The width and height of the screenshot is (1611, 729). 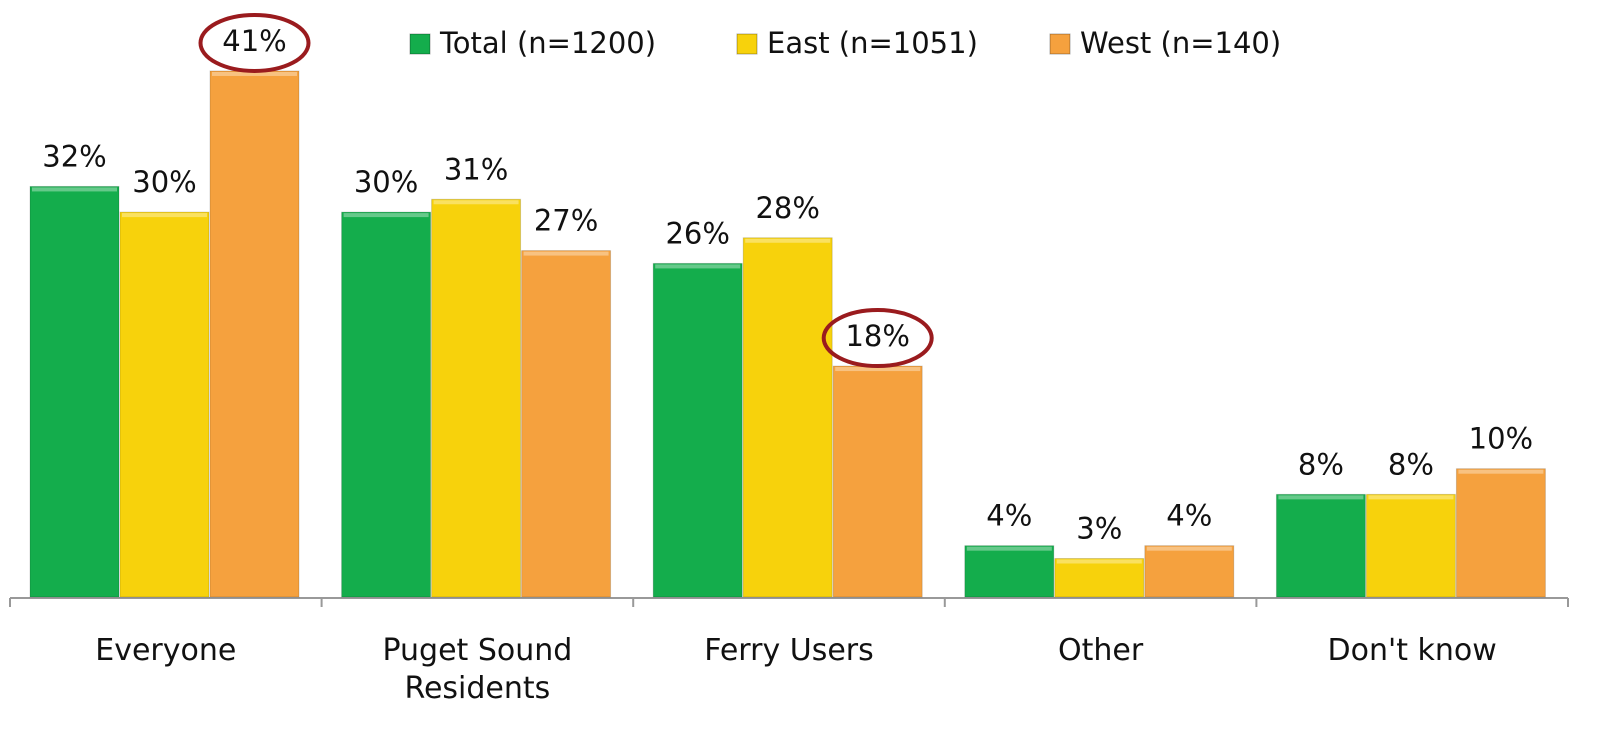 I want to click on value-label: 41%, so click(x=254, y=41).